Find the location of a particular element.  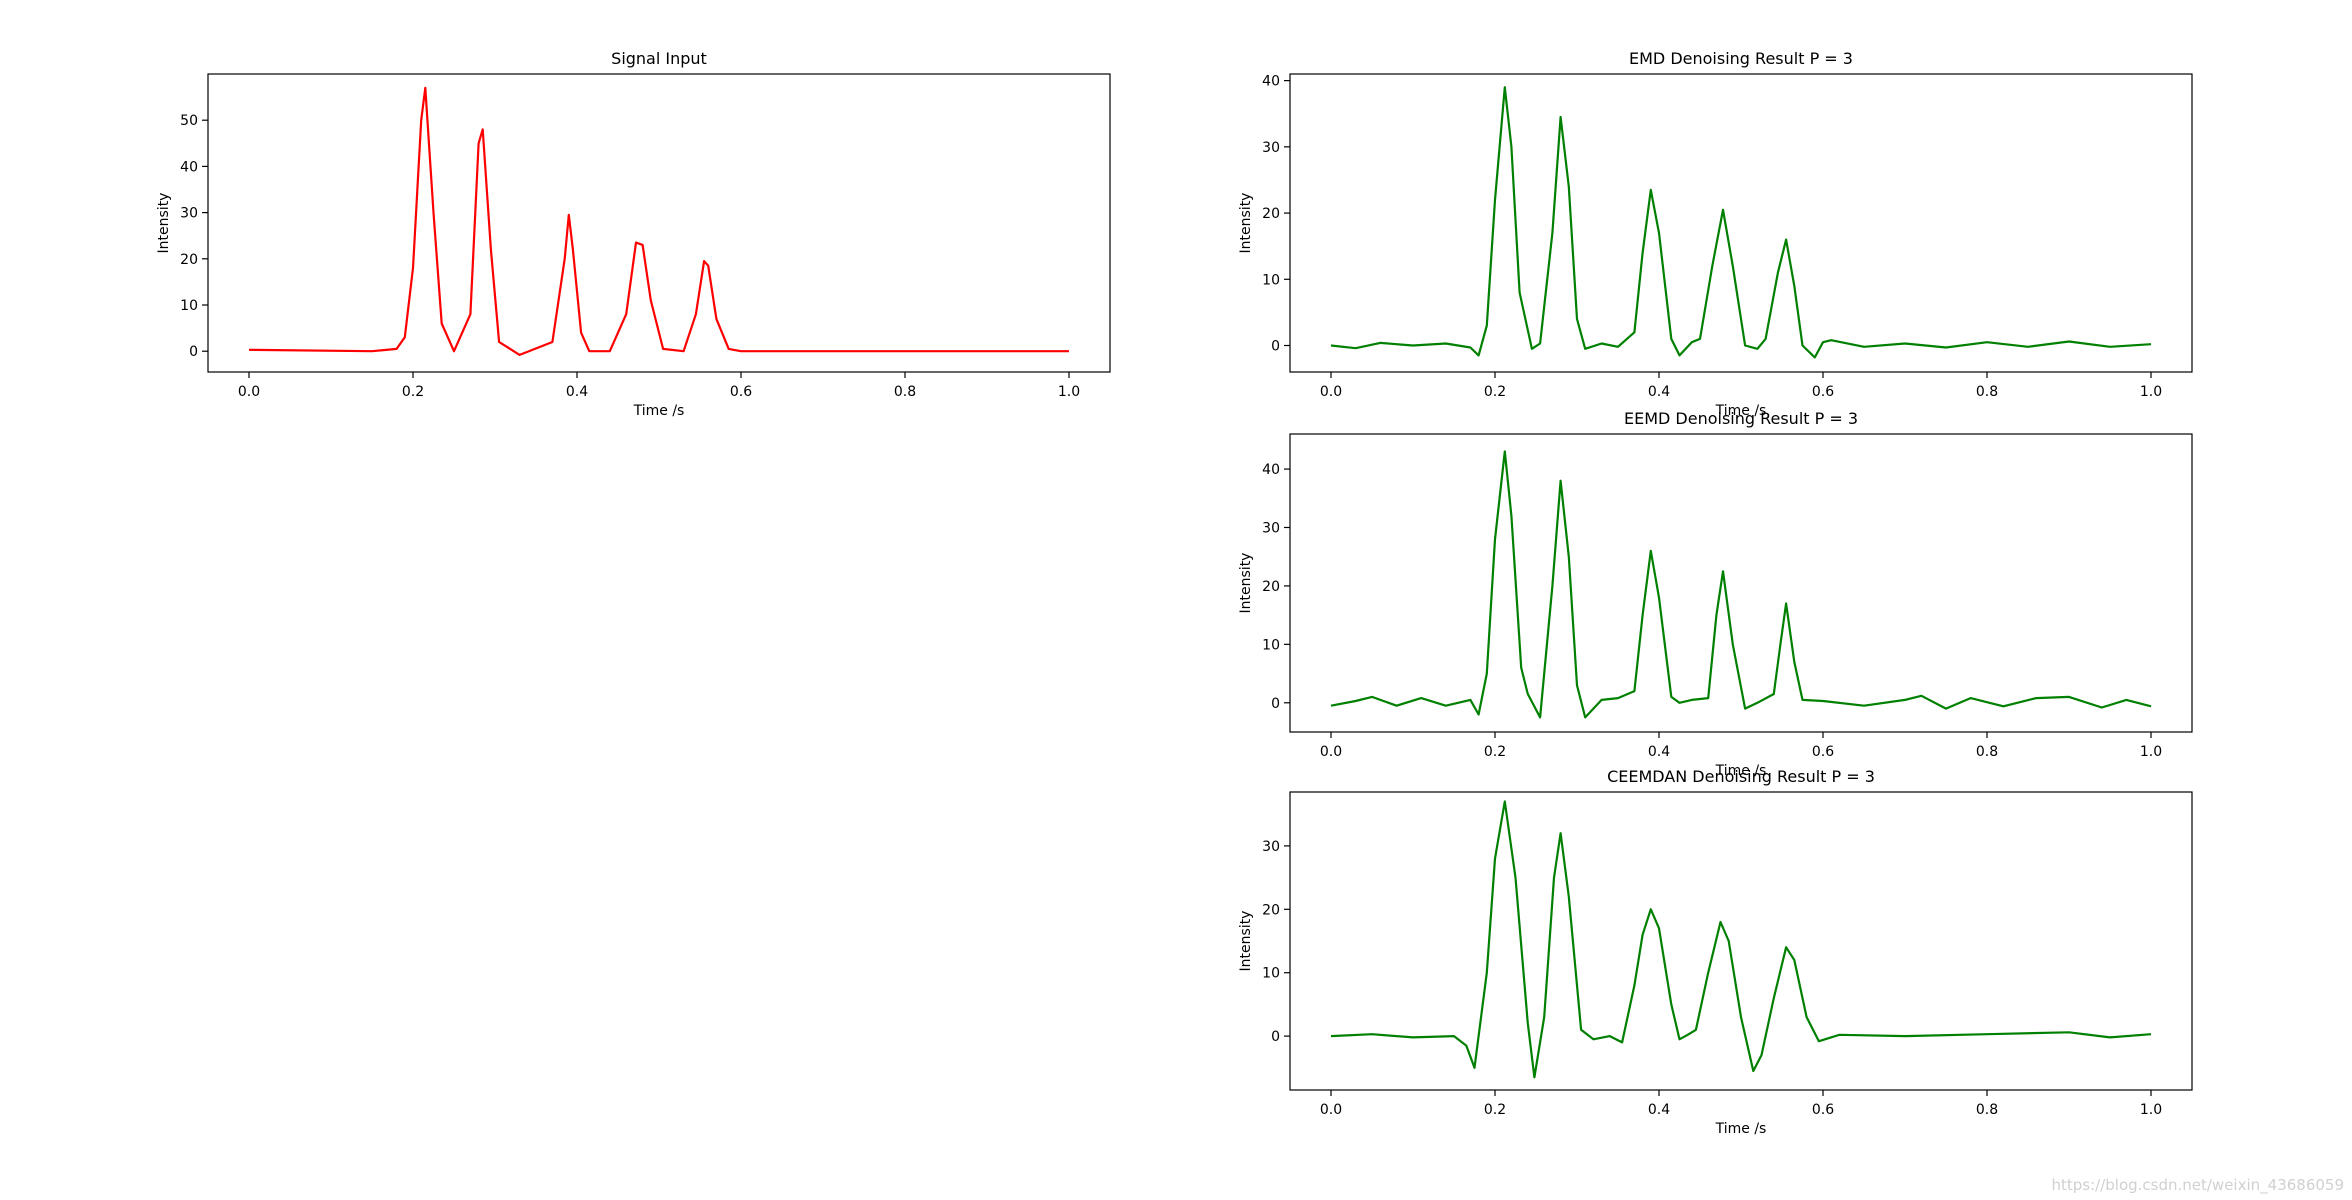

x-tick-label-emd: 1.0 is located at coordinates (2151, 392).